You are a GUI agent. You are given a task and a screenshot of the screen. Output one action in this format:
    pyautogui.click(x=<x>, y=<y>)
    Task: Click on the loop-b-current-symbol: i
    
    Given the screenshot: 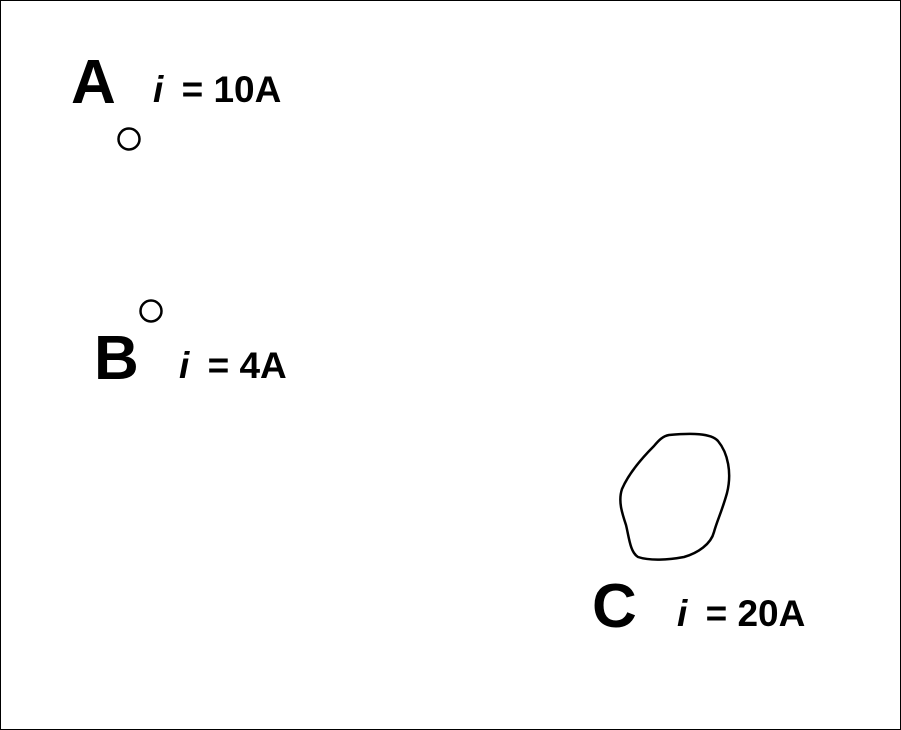 What is the action you would take?
    pyautogui.click(x=184, y=365)
    